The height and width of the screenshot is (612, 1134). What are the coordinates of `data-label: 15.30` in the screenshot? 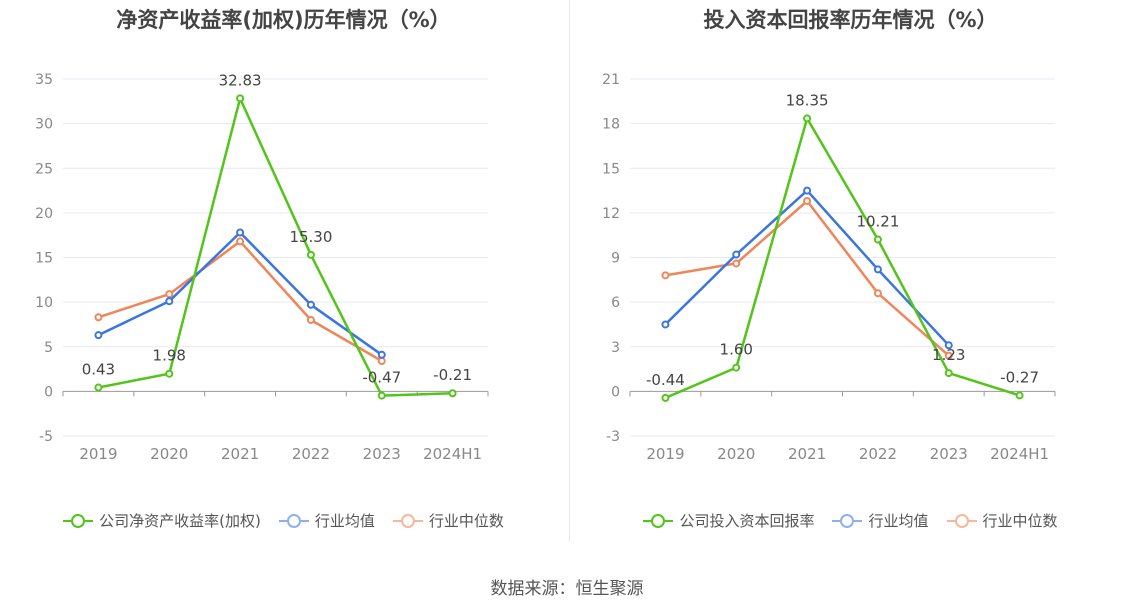 It's located at (310, 237).